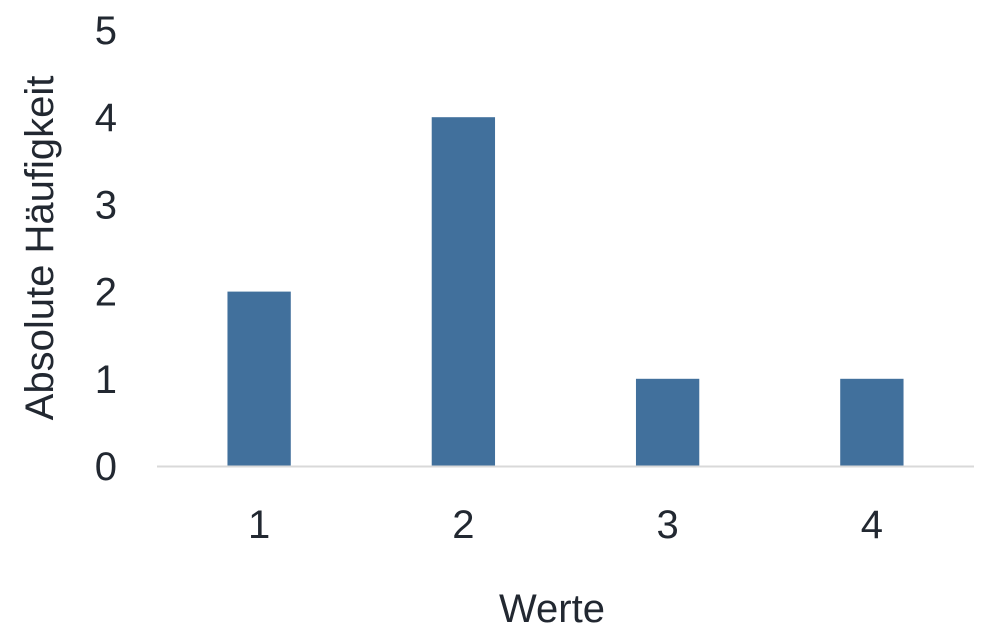  I want to click on y-tick-label: 5, so click(106, 31).